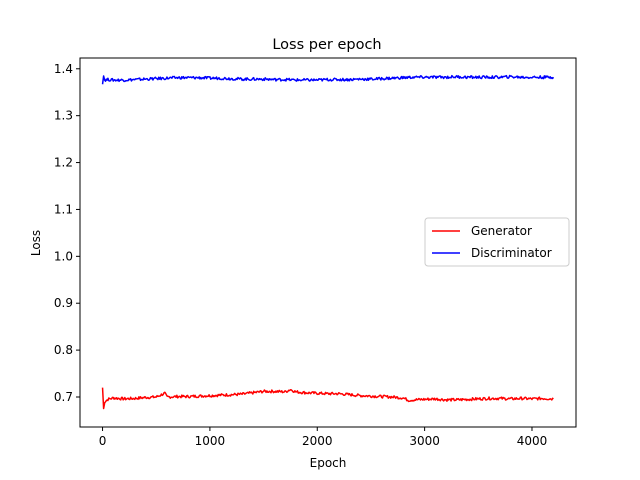  I want to click on y-tick-label: 1.4, so click(63, 69).